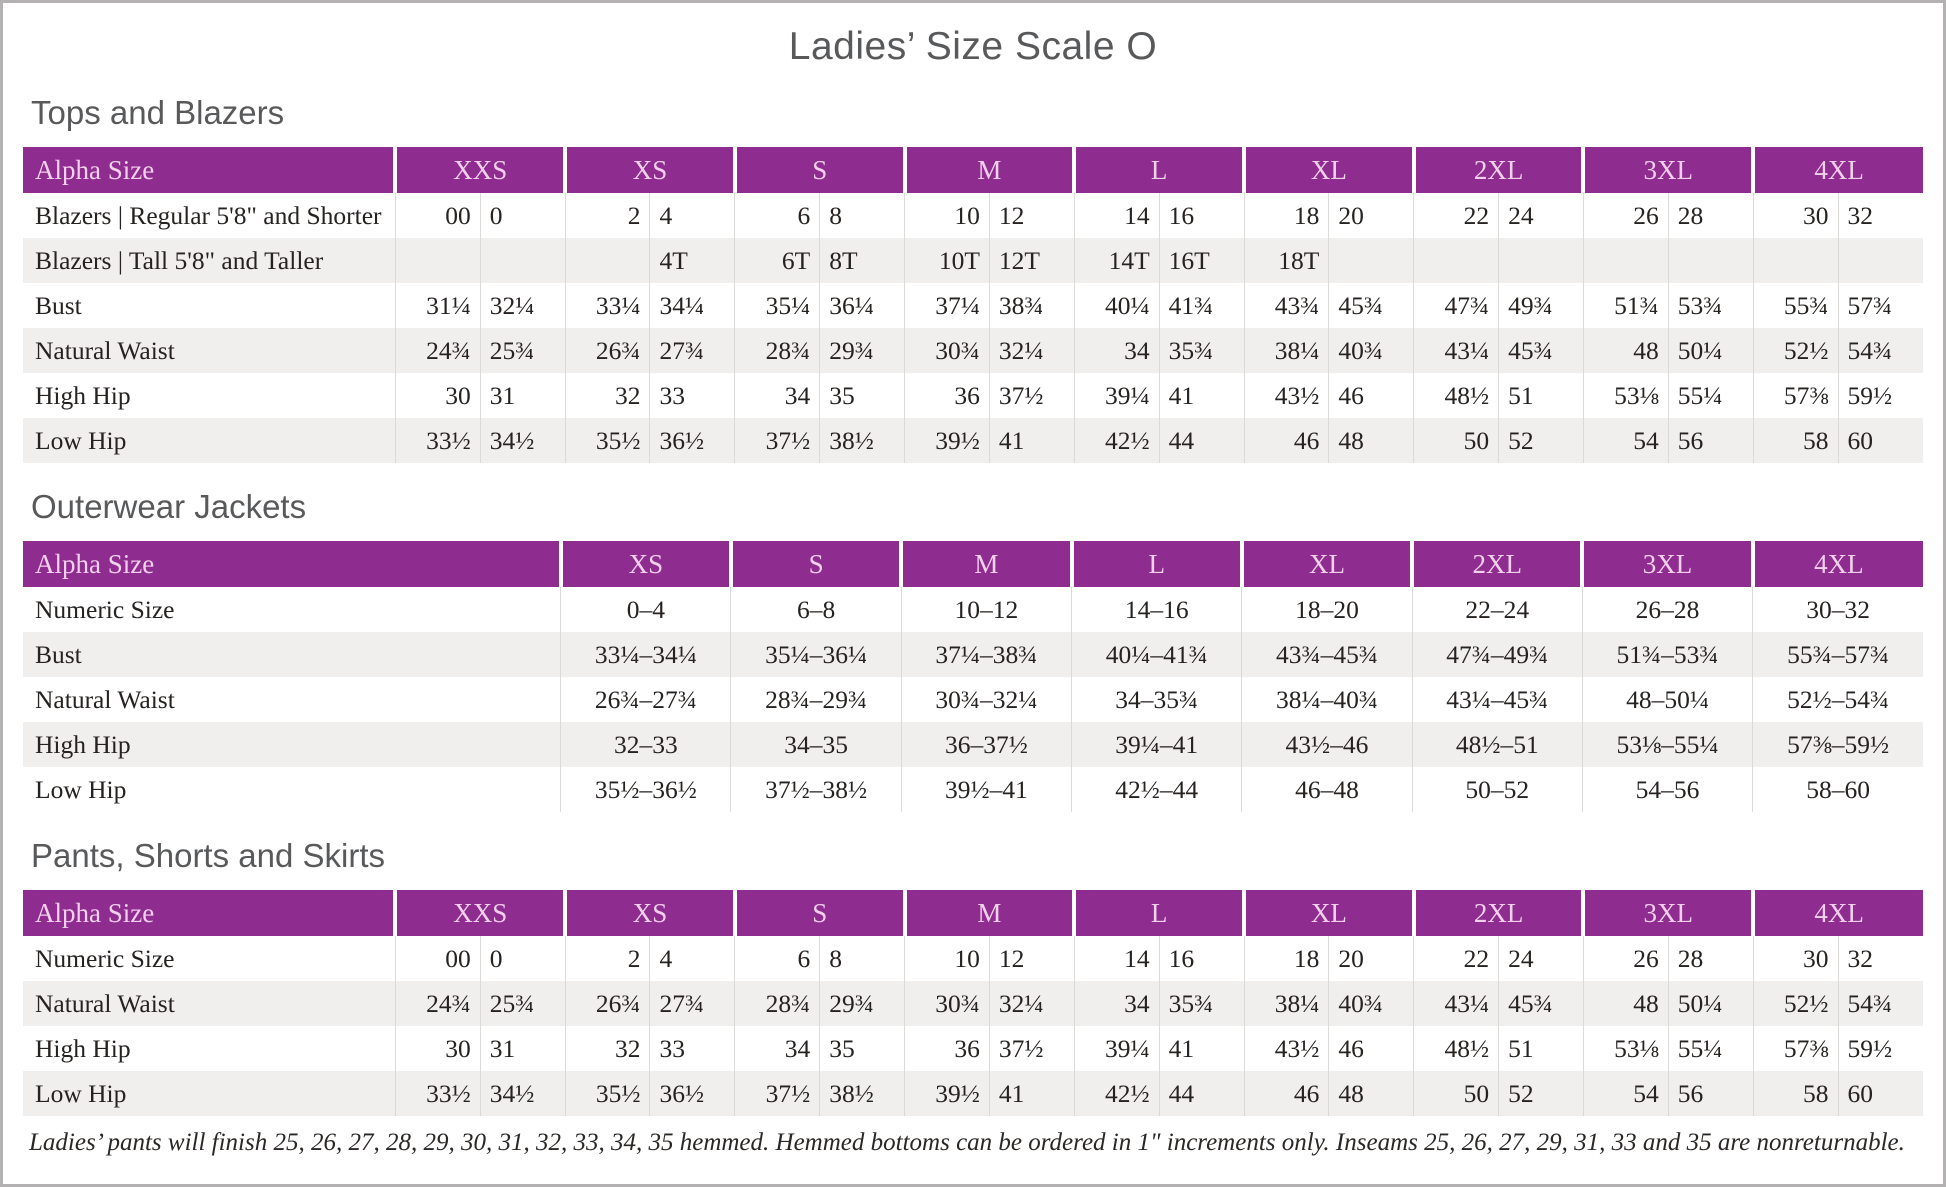 The height and width of the screenshot is (1187, 1946). What do you see at coordinates (1625, 1048) in the screenshot?
I see `size-cell: 53⅛` at bounding box center [1625, 1048].